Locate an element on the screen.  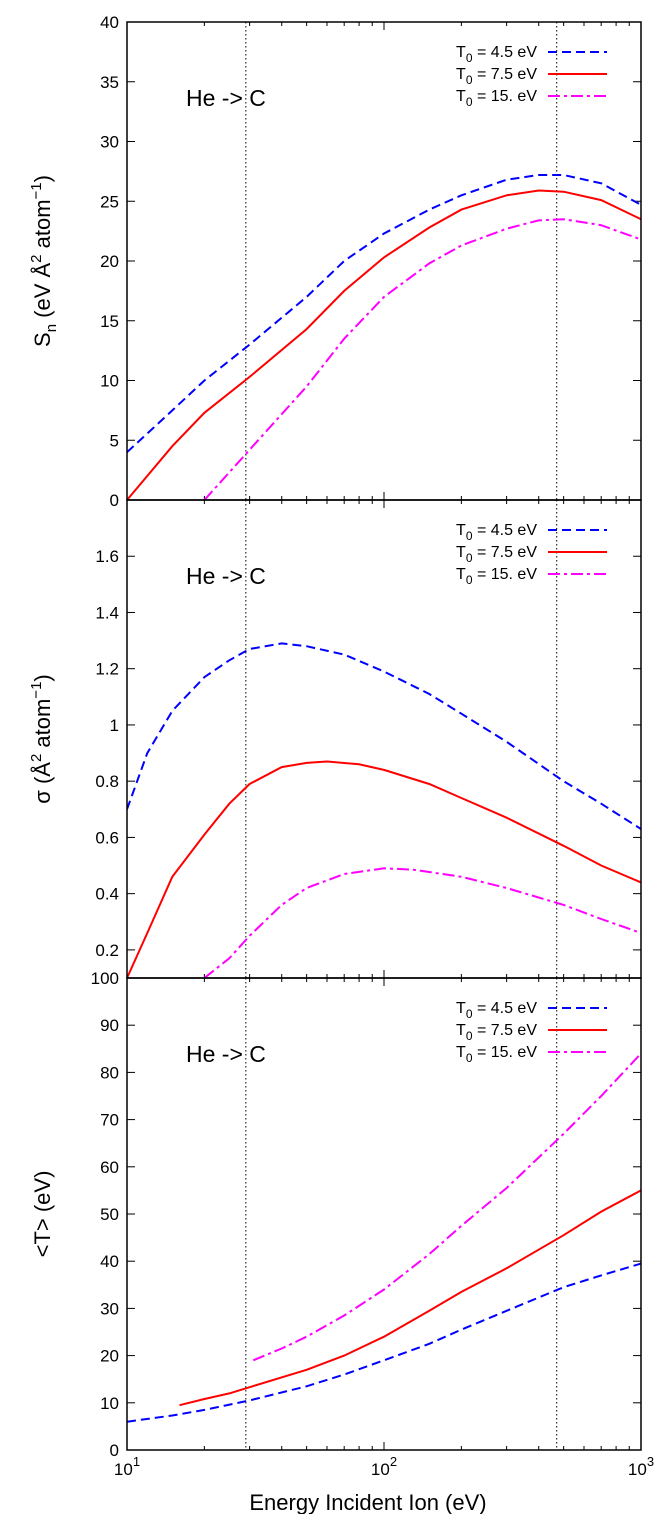
y-tick-label: 1.4 is located at coordinates (107, 612).